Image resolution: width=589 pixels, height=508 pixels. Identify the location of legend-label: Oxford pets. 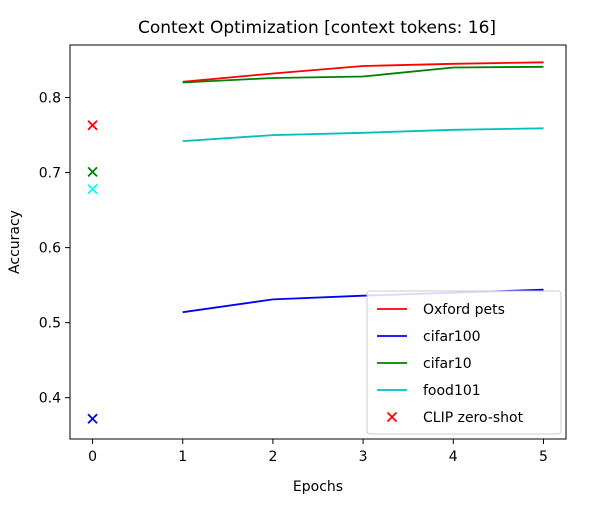
(464, 310).